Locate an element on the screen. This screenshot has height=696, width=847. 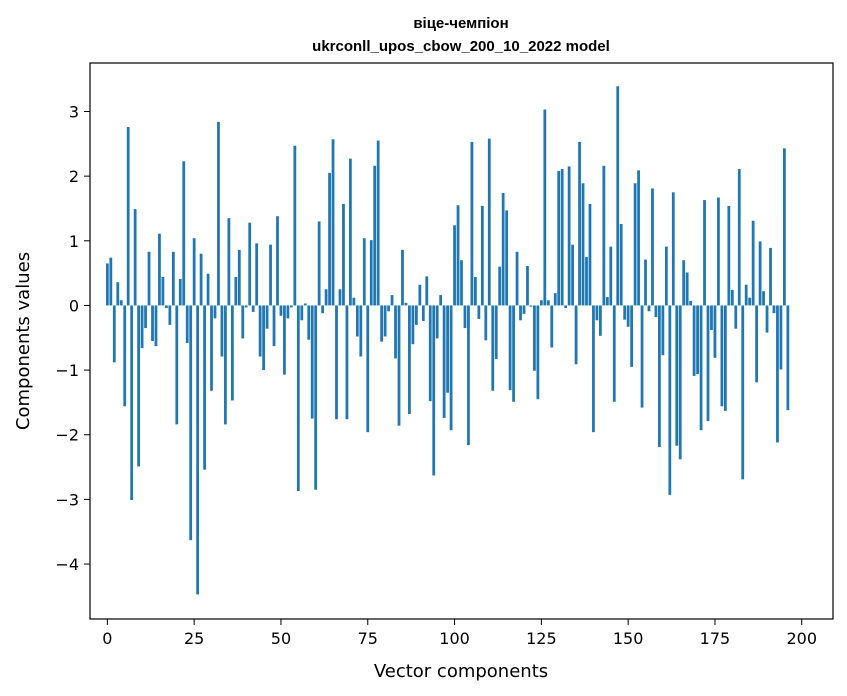
x-tick-label: 75 is located at coordinates (368, 638).